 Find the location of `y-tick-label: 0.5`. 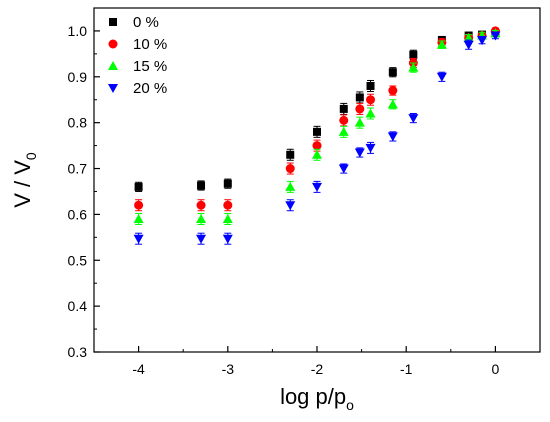

y-tick-label: 0.5 is located at coordinates (78, 260).